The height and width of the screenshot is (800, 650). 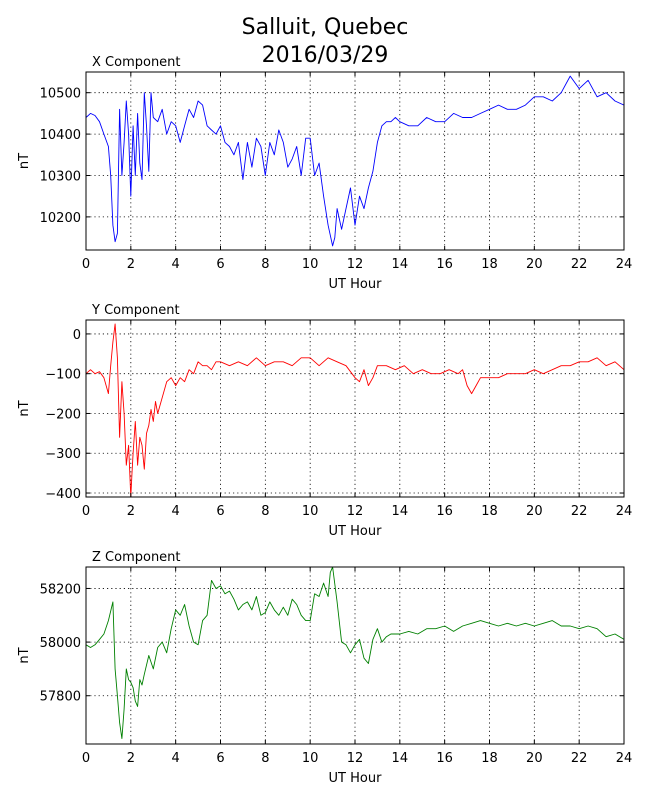 I want to click on x-component-y-tick-label: 10500, so click(x=60, y=94).